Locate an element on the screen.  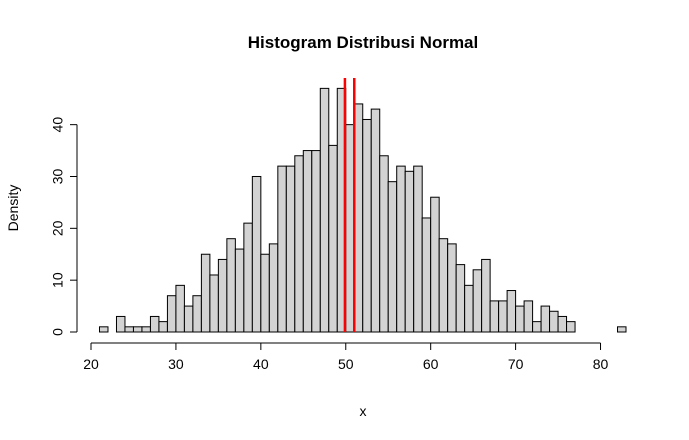
reference-lines is located at coordinates (349, 205).